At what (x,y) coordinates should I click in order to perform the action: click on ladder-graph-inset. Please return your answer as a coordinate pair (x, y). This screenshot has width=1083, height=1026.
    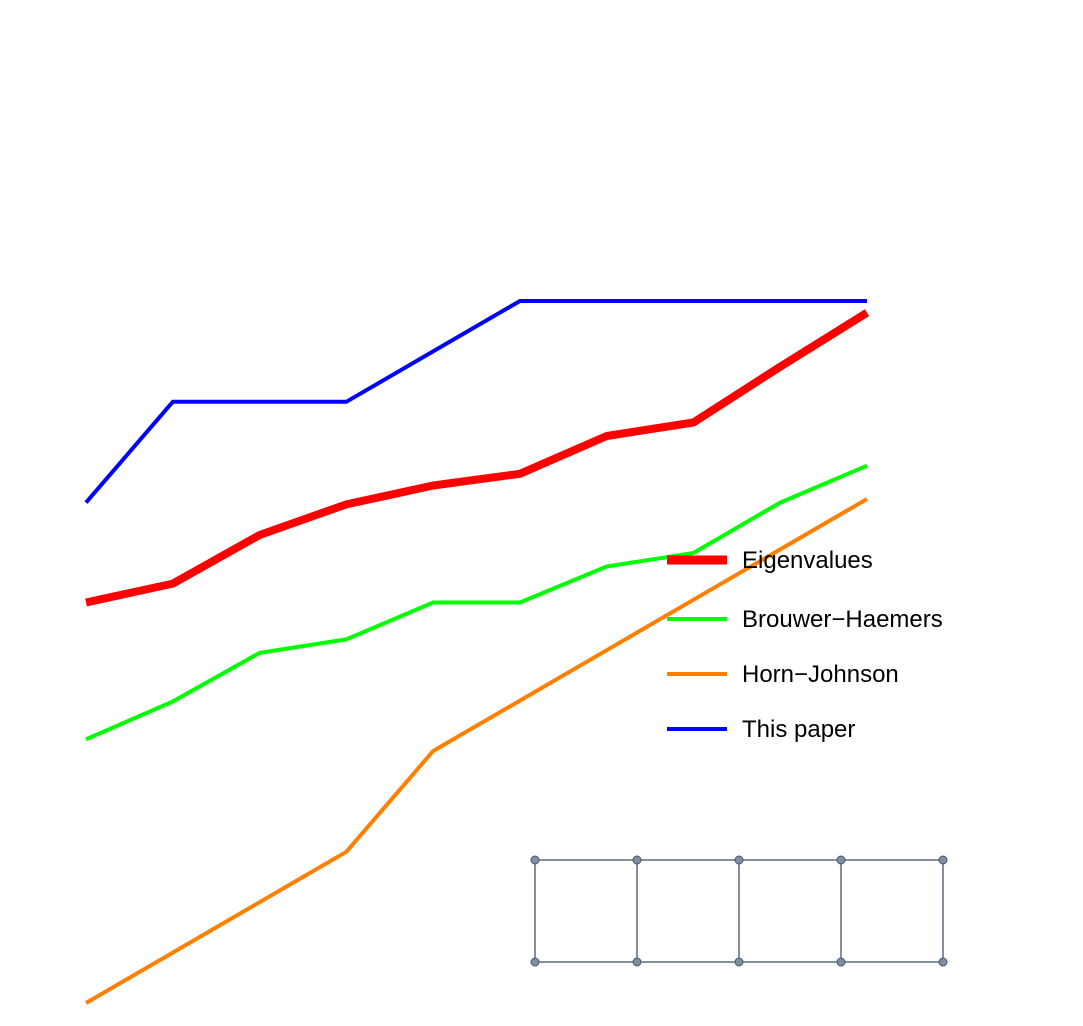
    Looking at the image, I should click on (739, 911).